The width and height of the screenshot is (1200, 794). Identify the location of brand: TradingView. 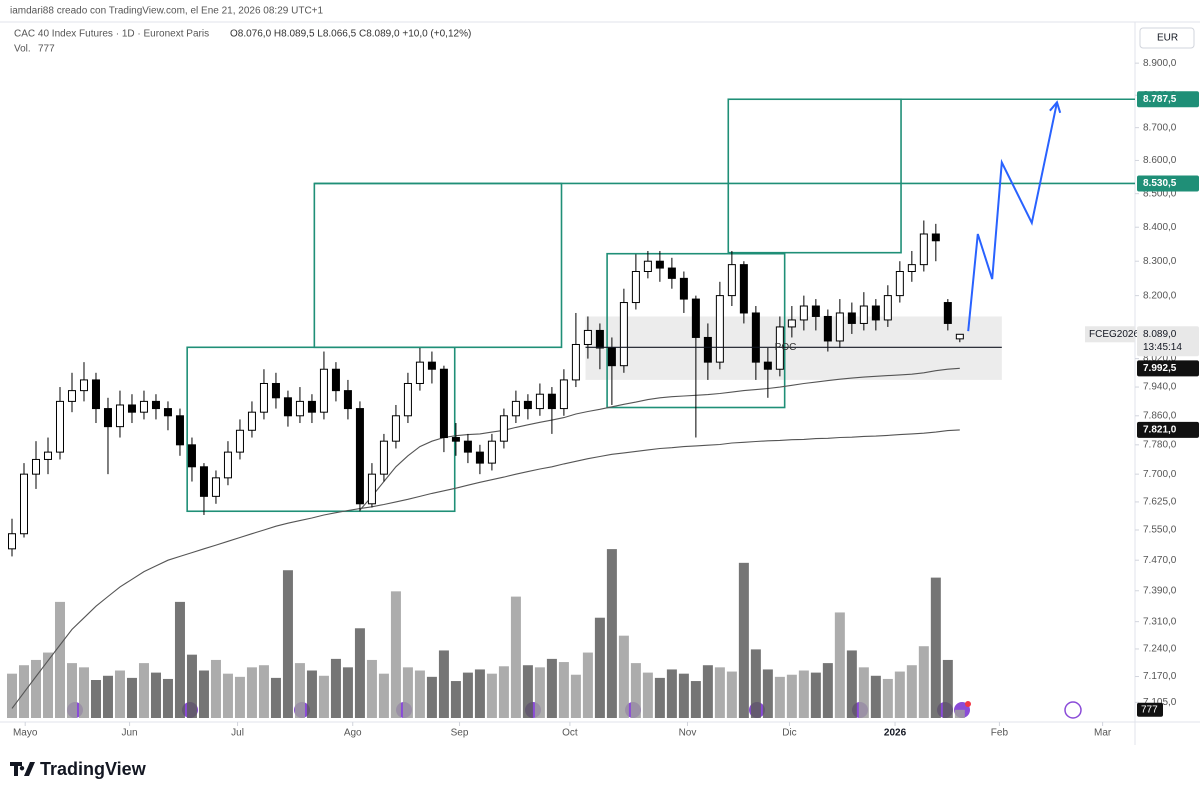
(93, 769).